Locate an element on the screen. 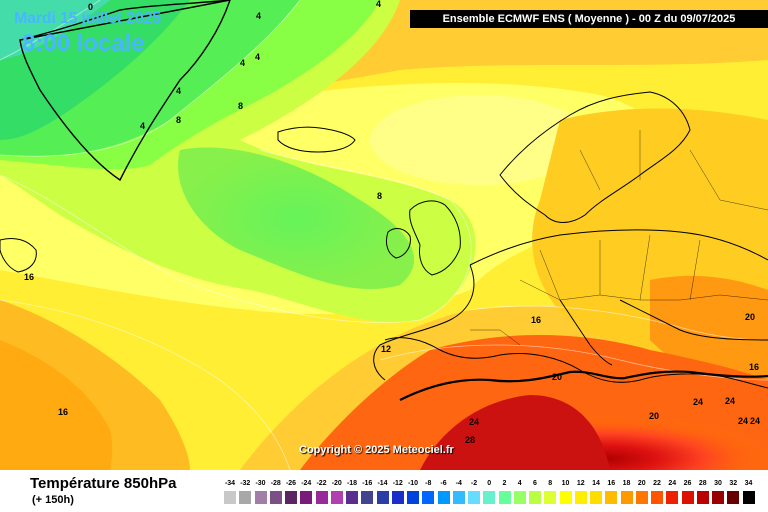 This screenshot has width=768, height=512. parameter-name: Température 850hPa is located at coordinates (103, 483).